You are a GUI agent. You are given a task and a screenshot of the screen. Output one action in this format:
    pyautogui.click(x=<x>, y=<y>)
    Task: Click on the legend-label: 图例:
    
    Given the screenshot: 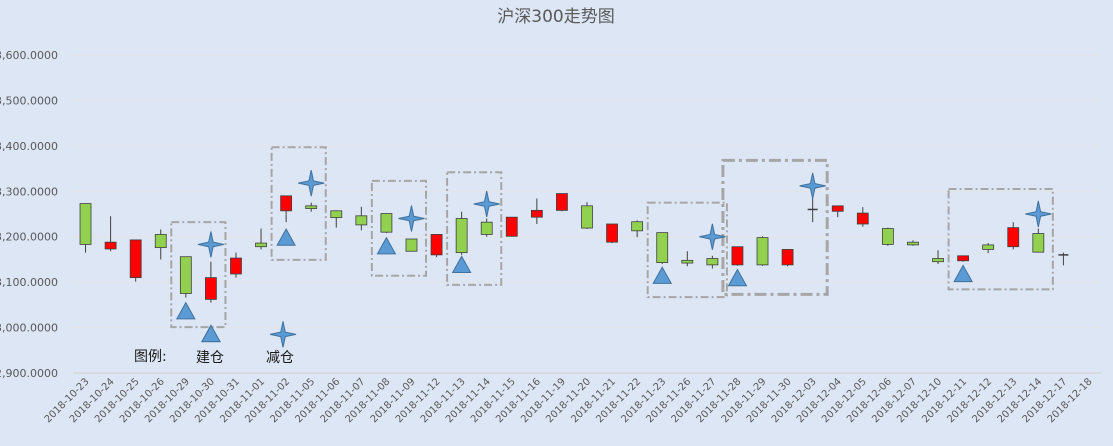 What is the action you would take?
    pyautogui.click(x=150, y=357)
    